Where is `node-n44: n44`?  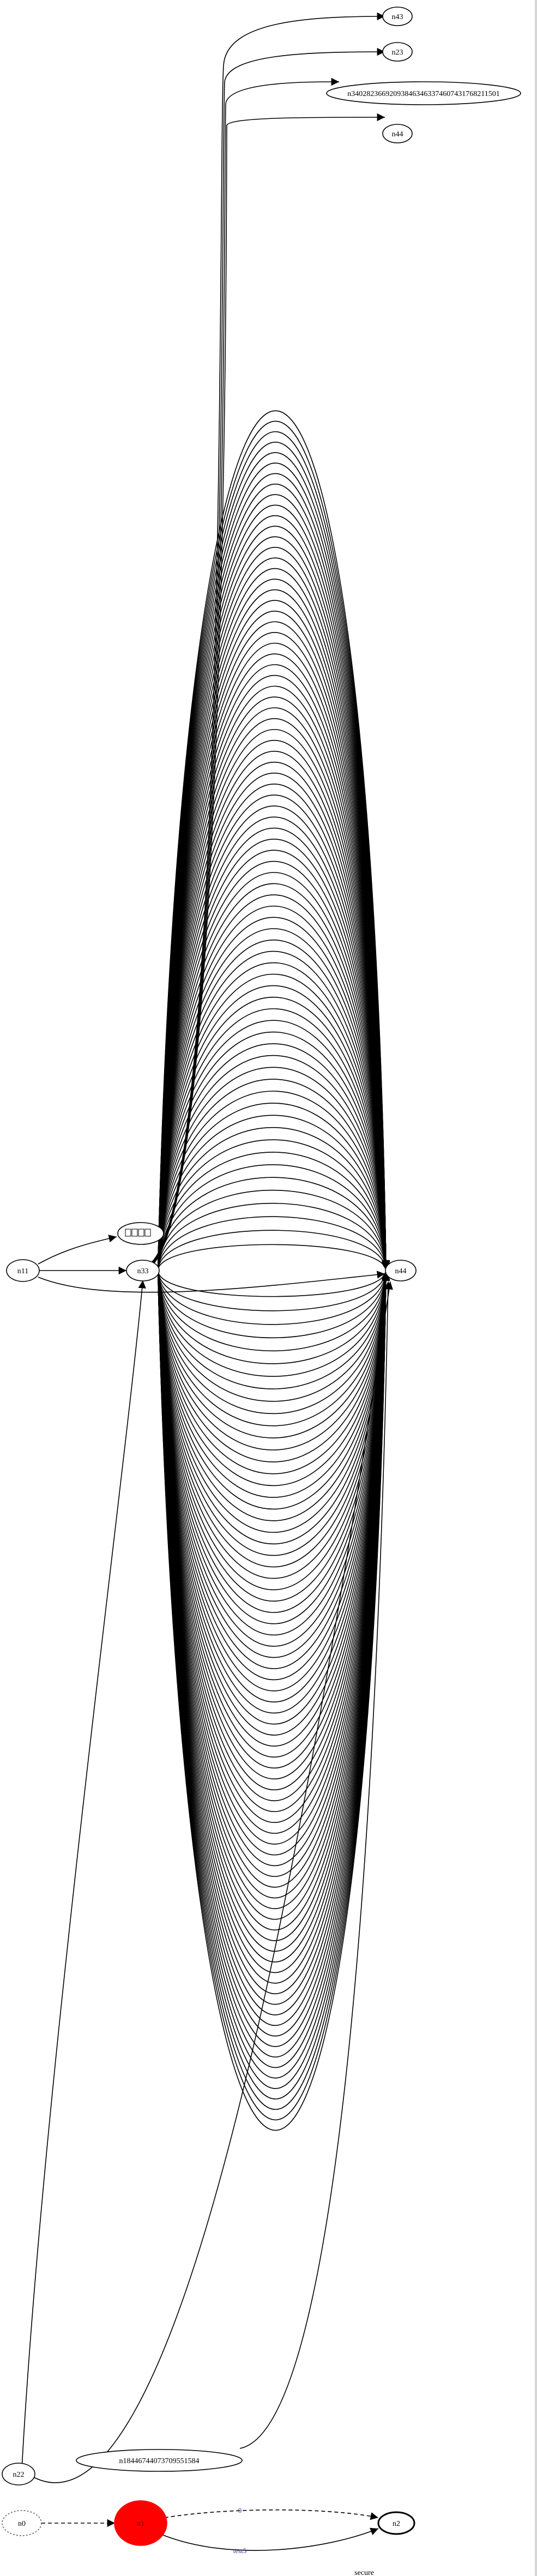
node-n44: n44 is located at coordinates (401, 1270).